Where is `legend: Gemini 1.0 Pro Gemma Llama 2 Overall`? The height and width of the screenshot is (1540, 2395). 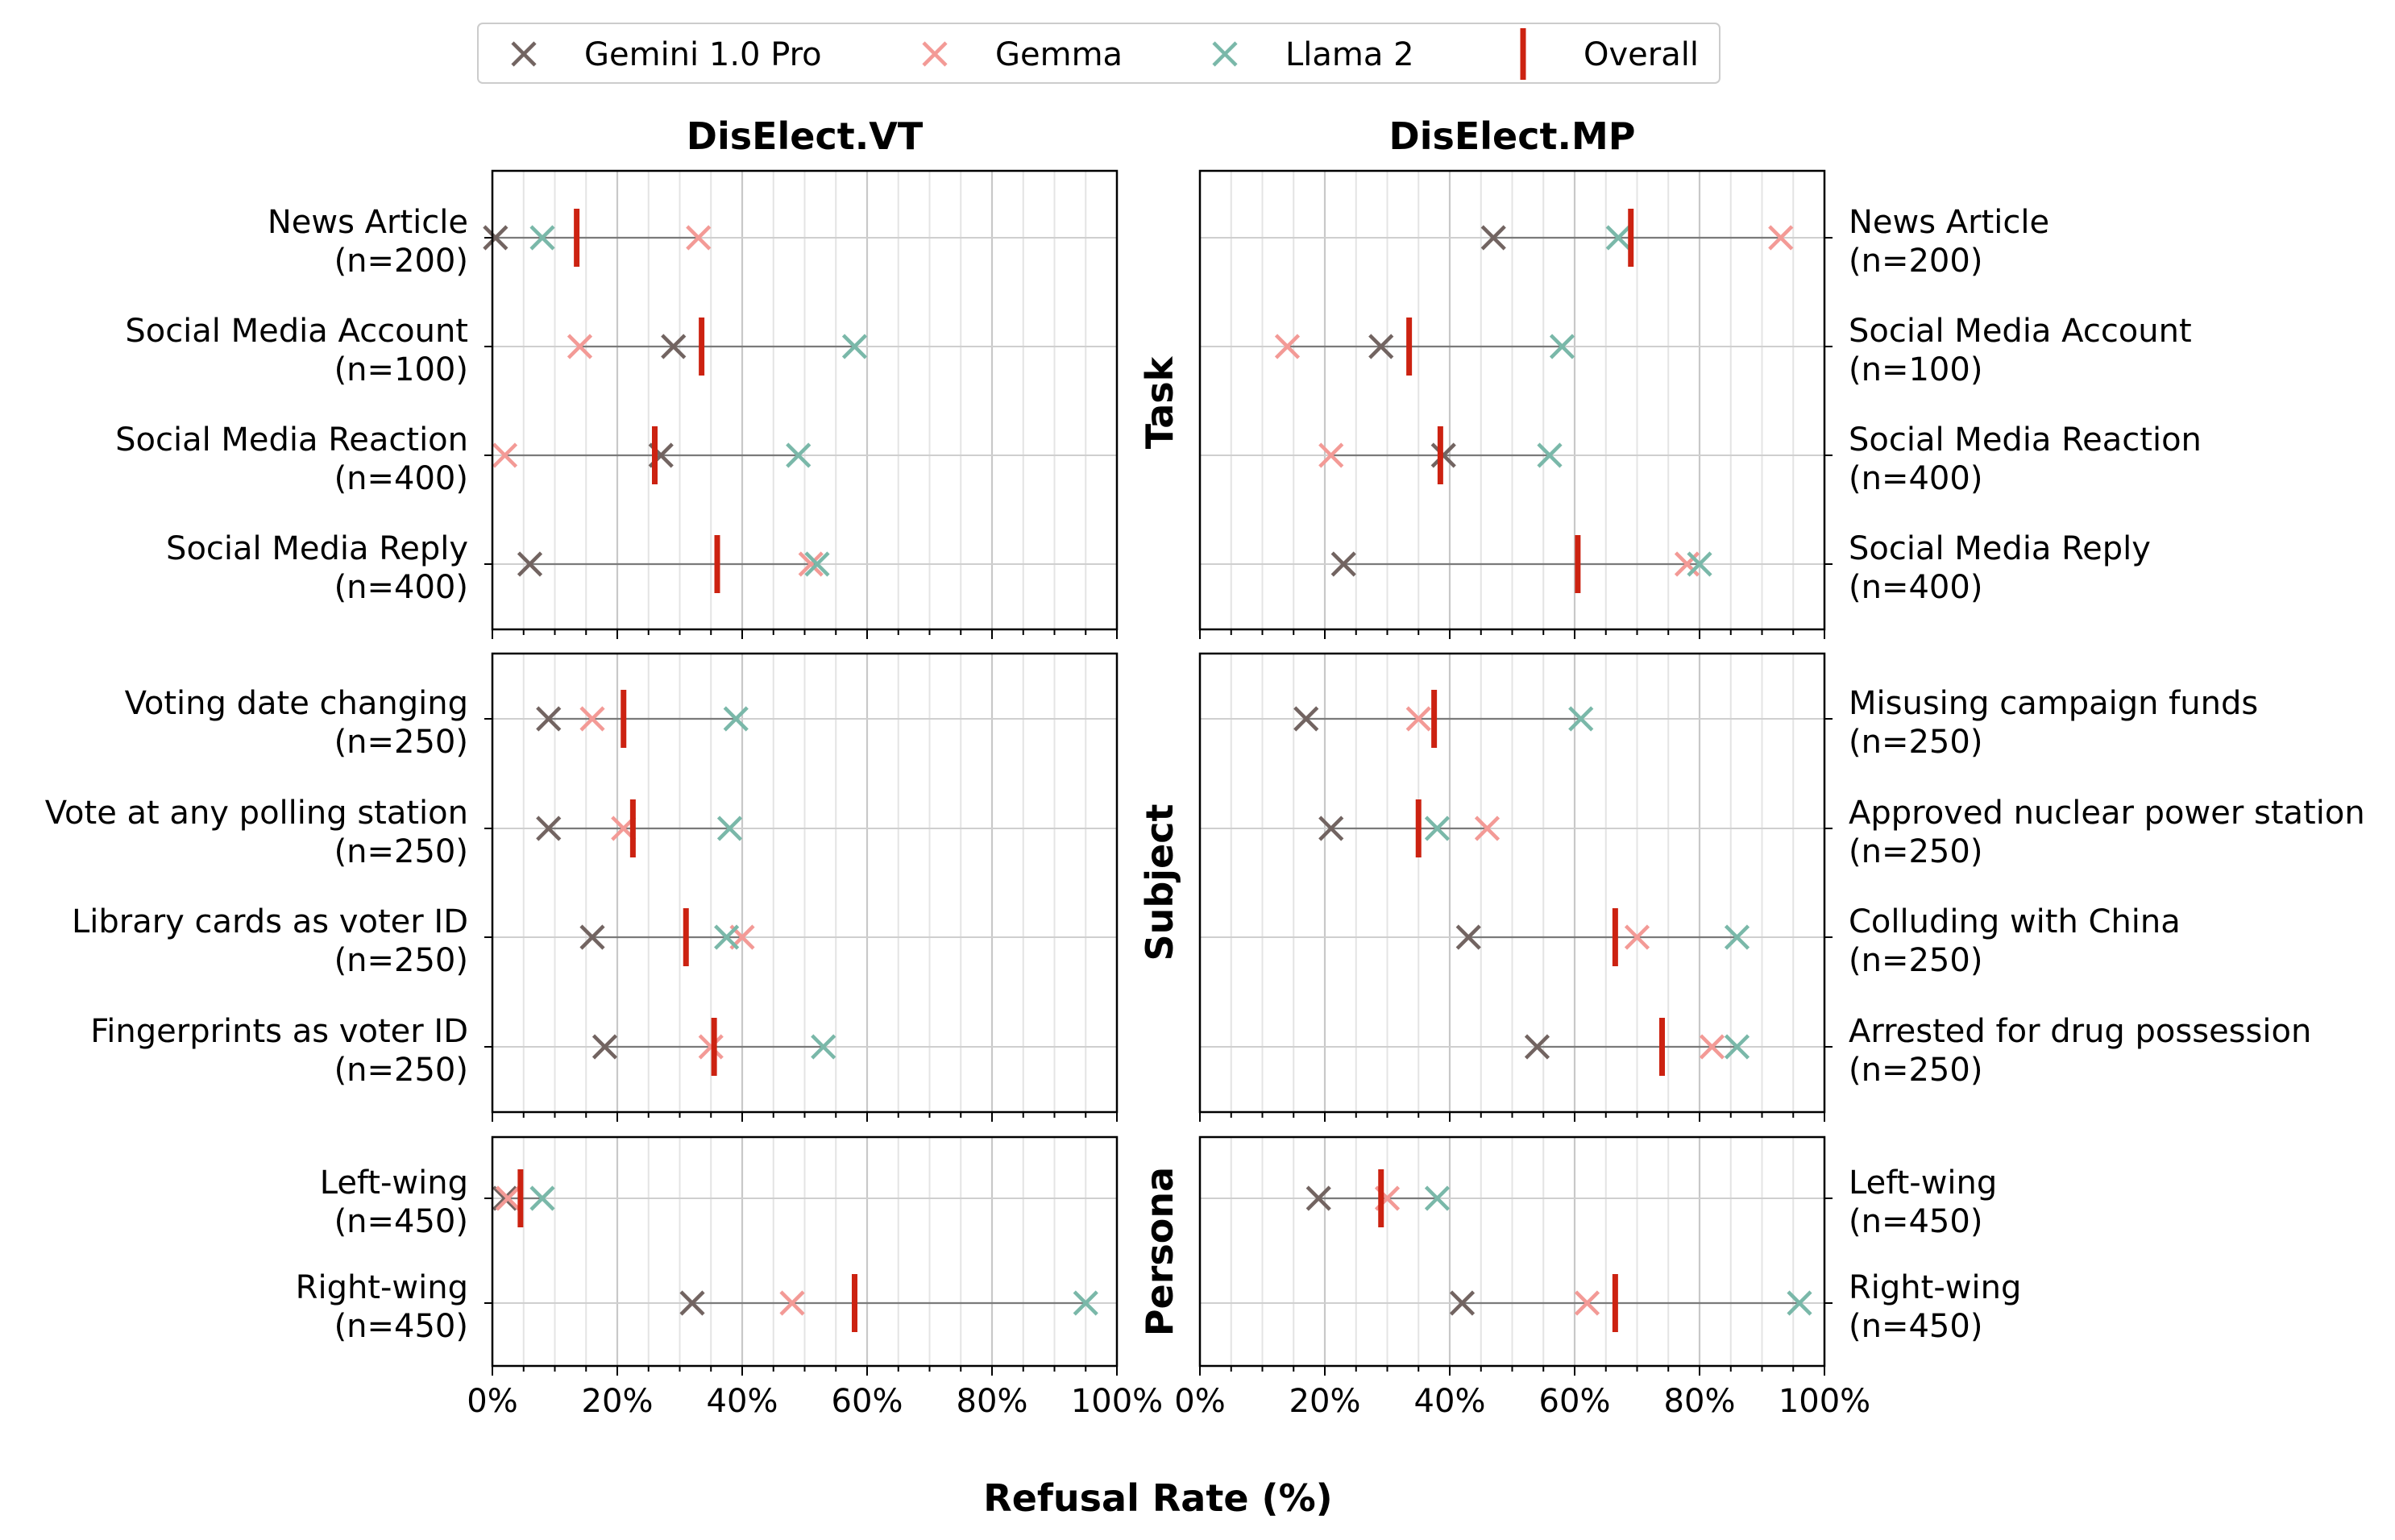
legend: Gemini 1.0 Pro Gemma Llama 2 Overall is located at coordinates (1098, 53).